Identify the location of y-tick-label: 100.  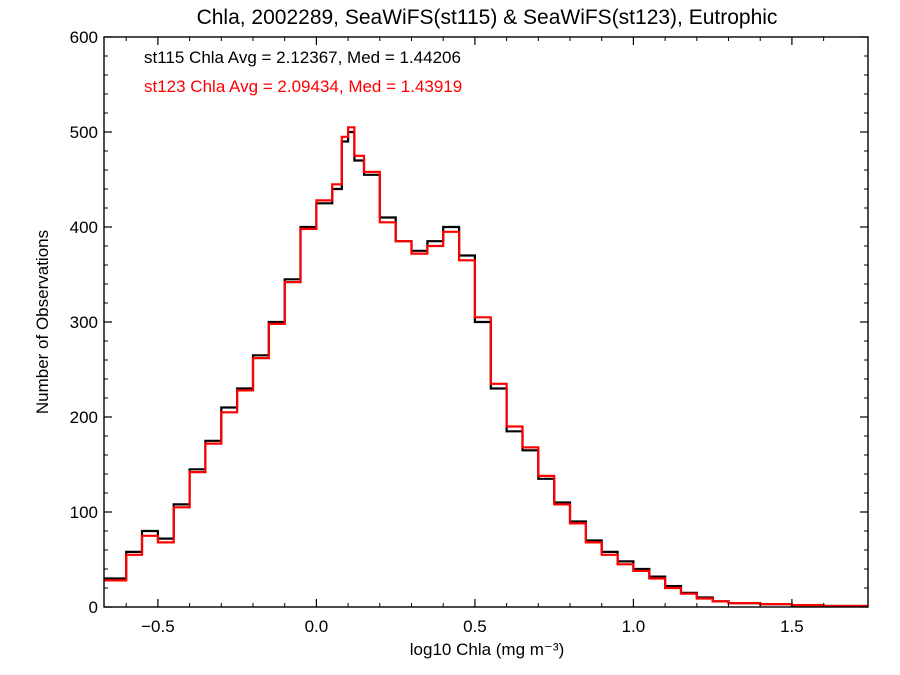
(84, 512).